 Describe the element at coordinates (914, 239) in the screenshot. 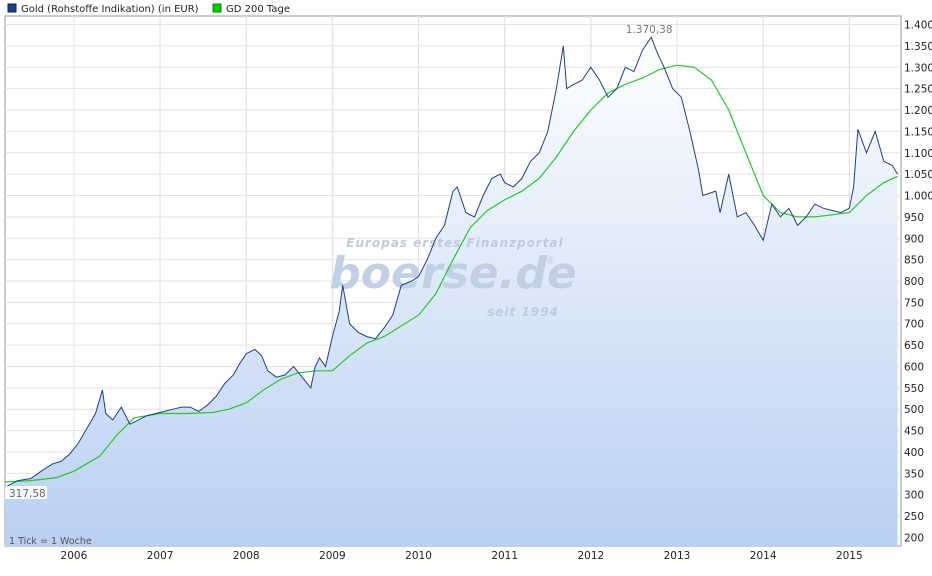

I see `y-tick-label: 900` at that location.